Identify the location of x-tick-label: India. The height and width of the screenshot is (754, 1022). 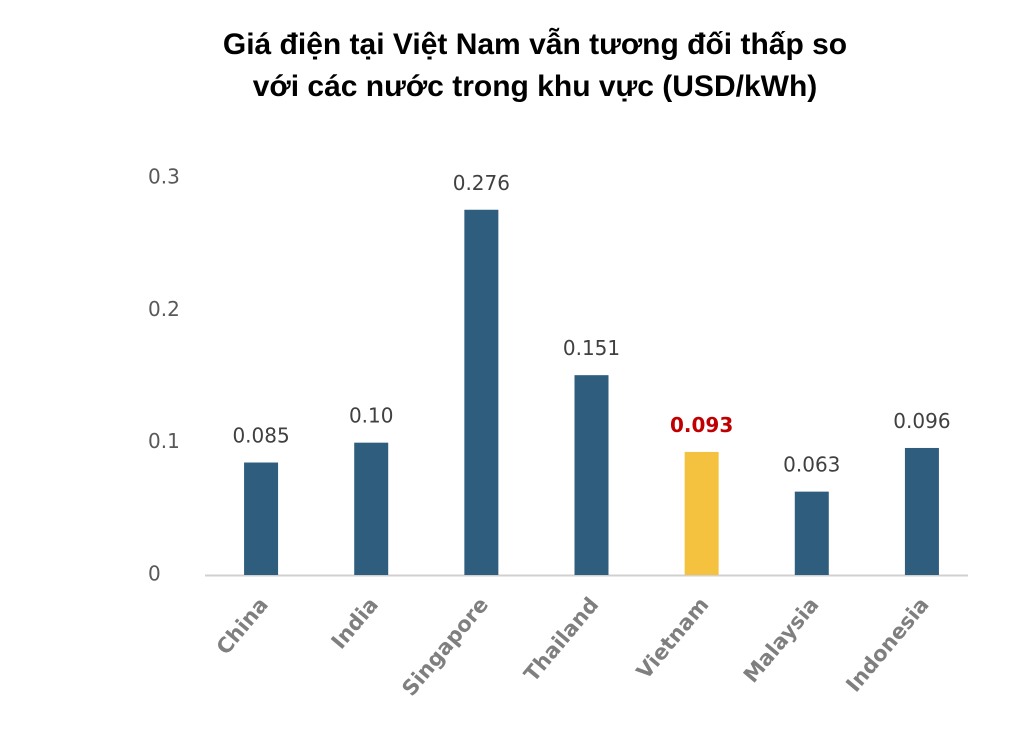
(355, 623).